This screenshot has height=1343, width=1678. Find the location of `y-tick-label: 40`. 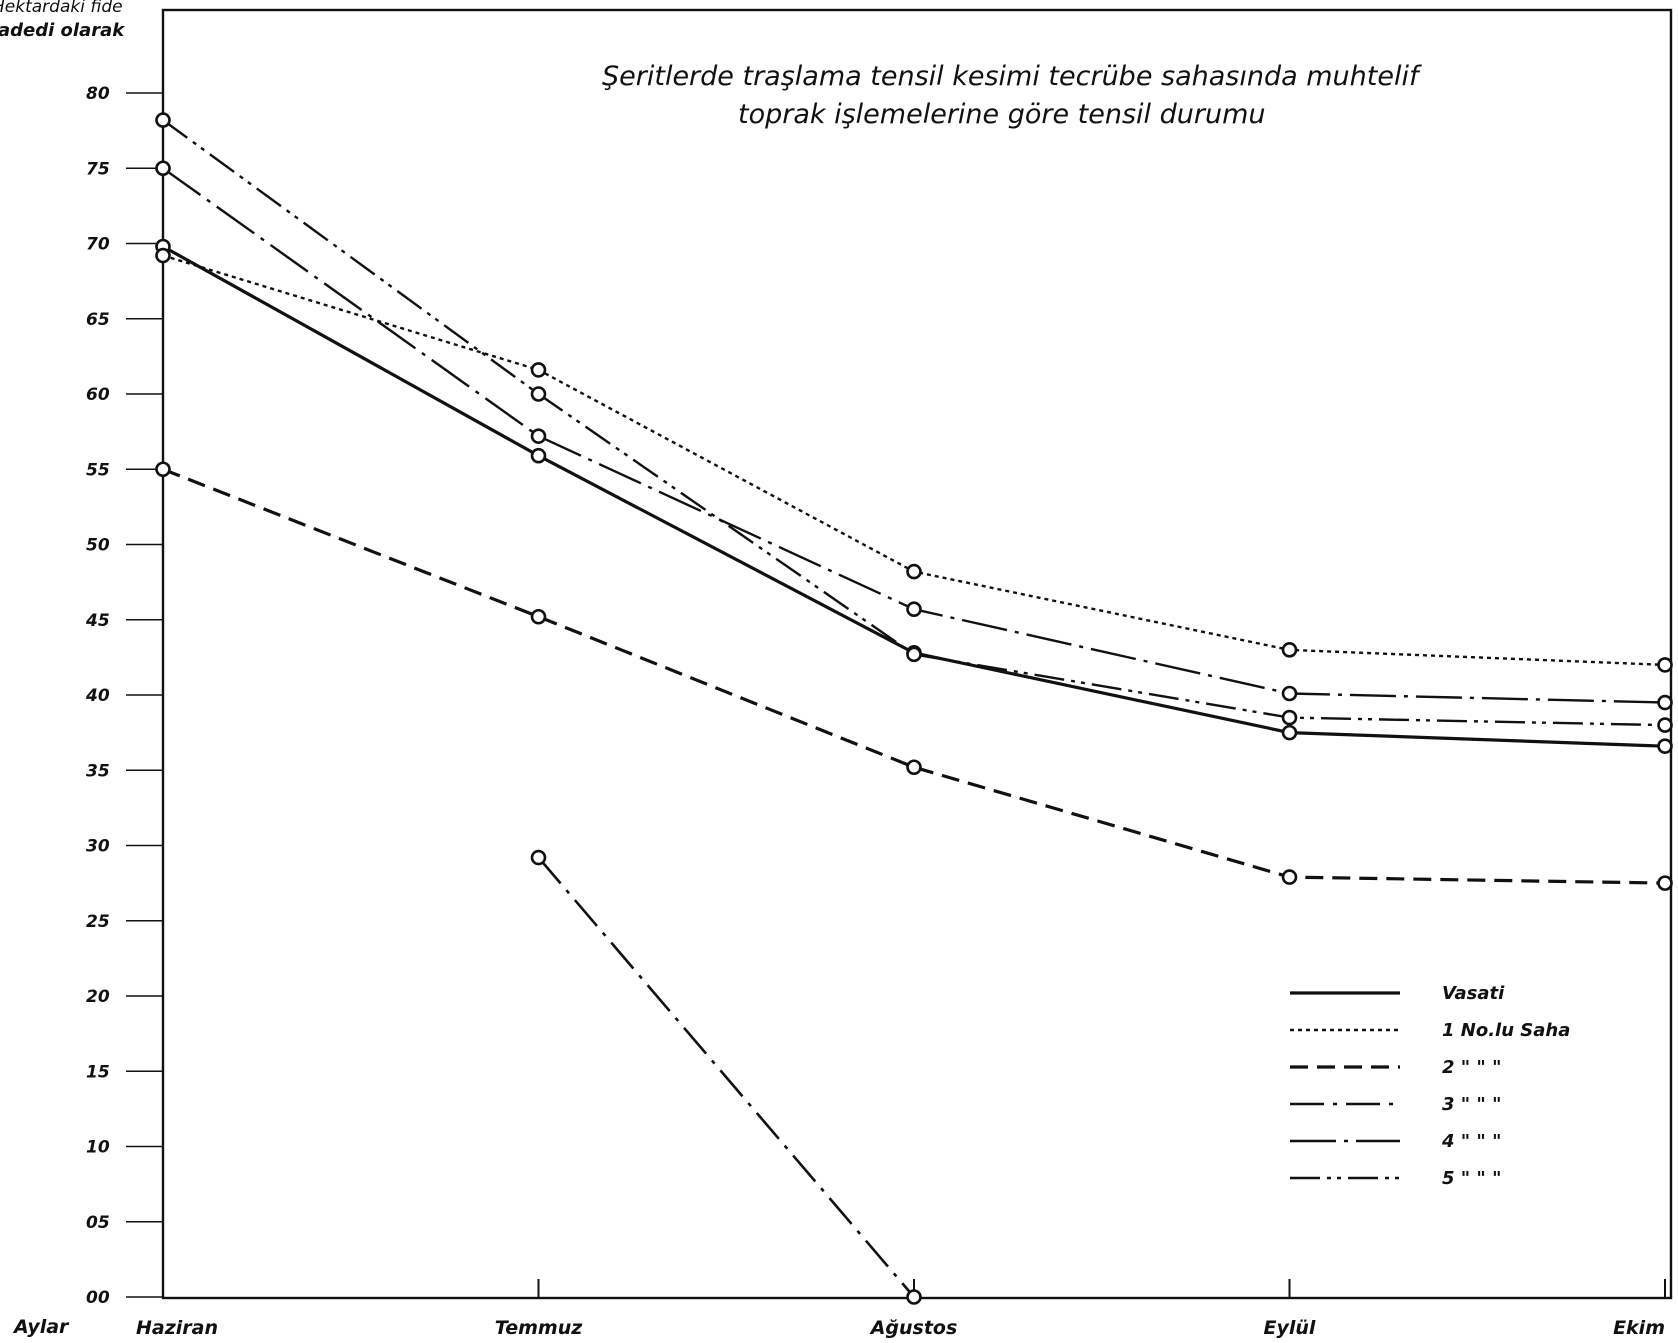

y-tick-label: 40 is located at coordinates (97, 696).